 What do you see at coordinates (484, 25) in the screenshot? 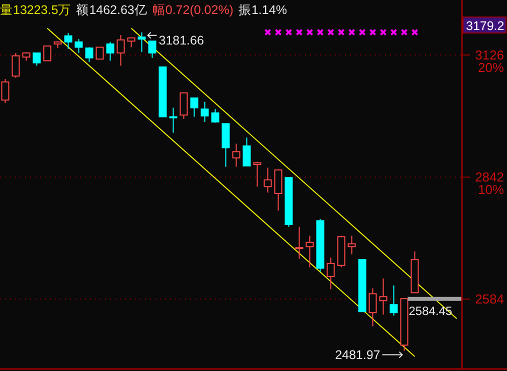
I see `axis-value-box: 3179.2` at bounding box center [484, 25].